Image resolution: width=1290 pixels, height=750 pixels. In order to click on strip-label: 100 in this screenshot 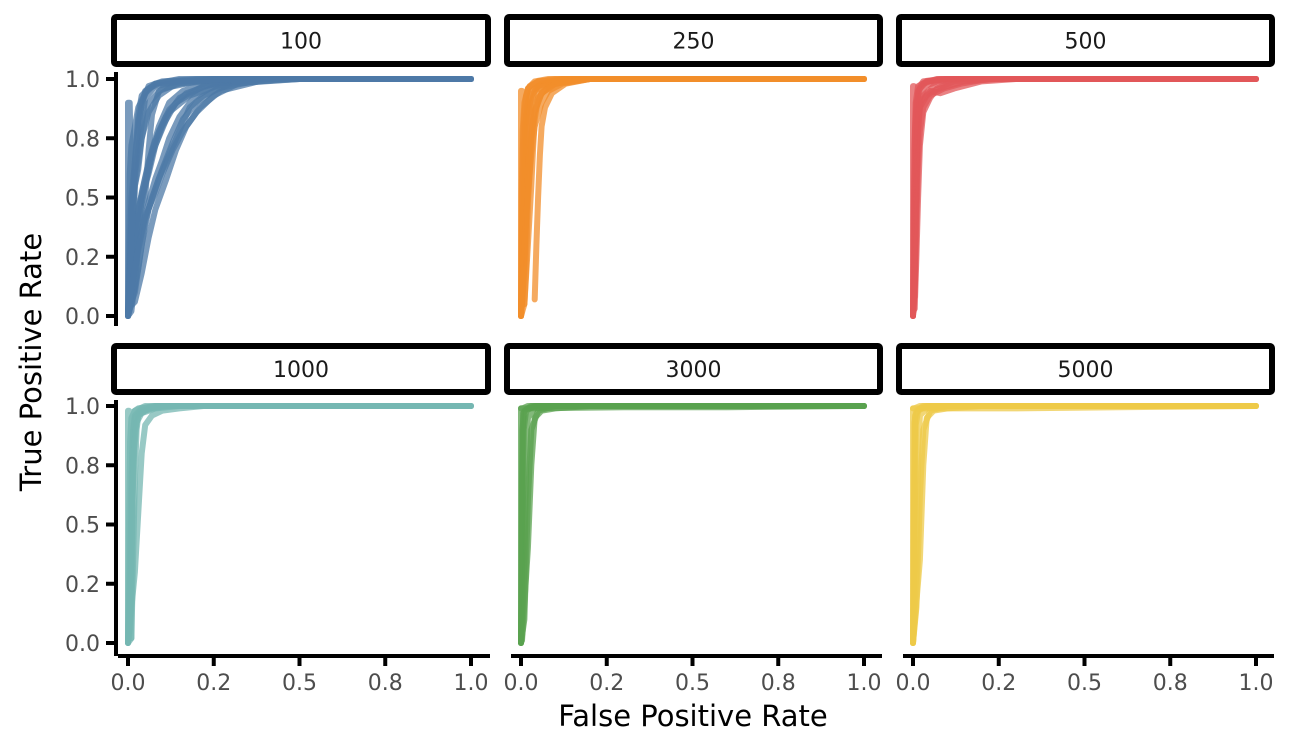, I will do `click(301, 42)`.